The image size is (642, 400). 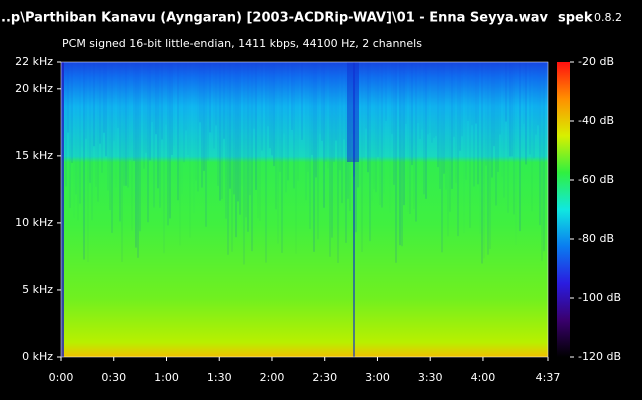 What do you see at coordinates (34, 155) in the screenshot?
I see `y-tick-label: 15 kHz` at bounding box center [34, 155].